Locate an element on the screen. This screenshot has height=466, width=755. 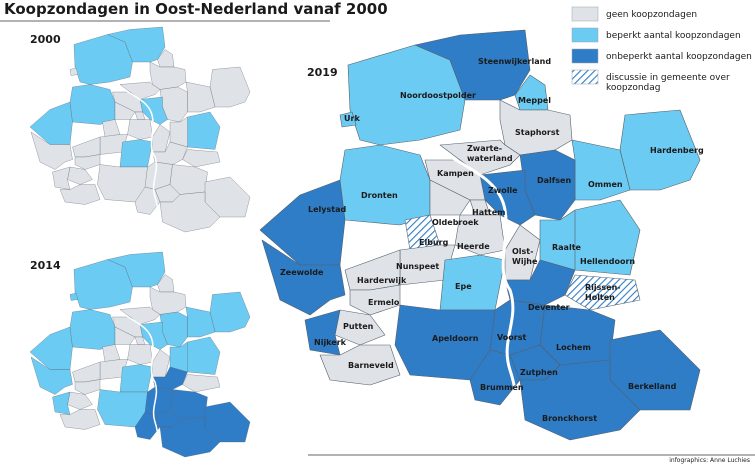
municipality-label: Hardenberg is located at coordinates (677, 150).